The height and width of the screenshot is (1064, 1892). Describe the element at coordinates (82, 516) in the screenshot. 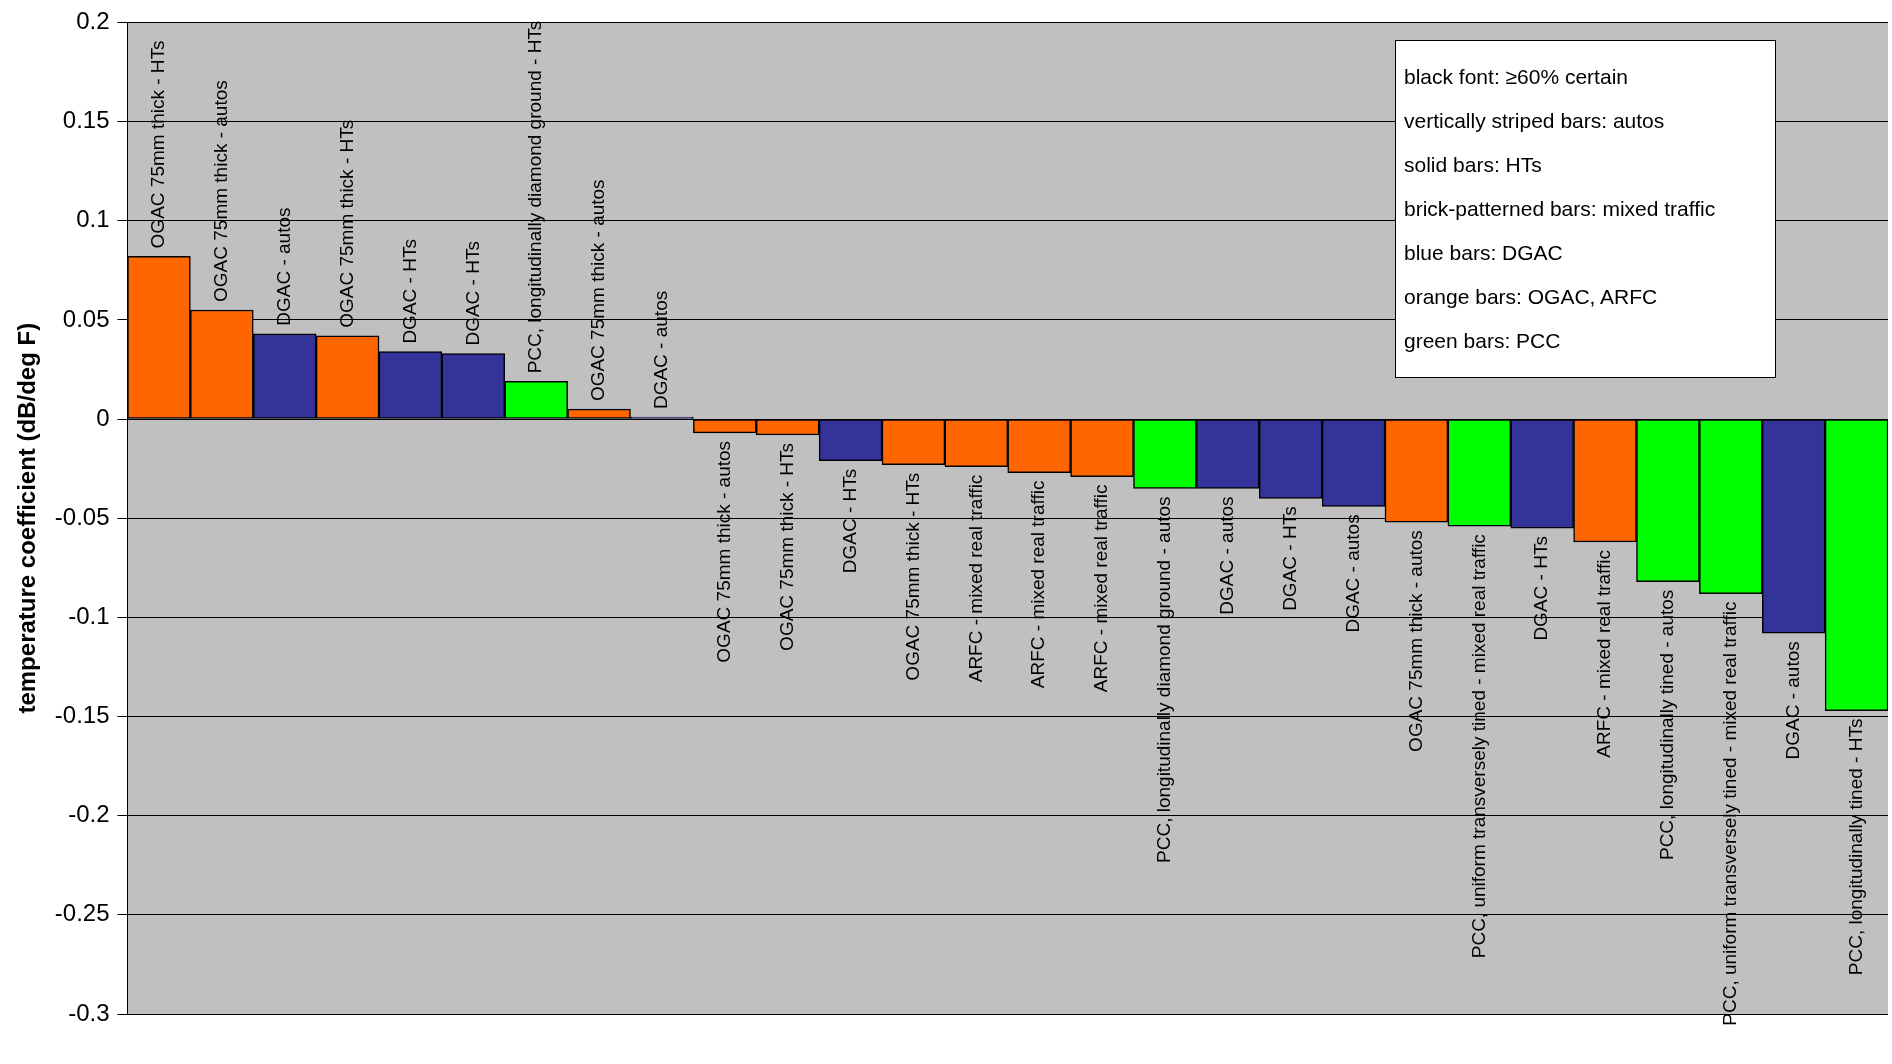

I see `y-tick-label: -0.05` at that location.